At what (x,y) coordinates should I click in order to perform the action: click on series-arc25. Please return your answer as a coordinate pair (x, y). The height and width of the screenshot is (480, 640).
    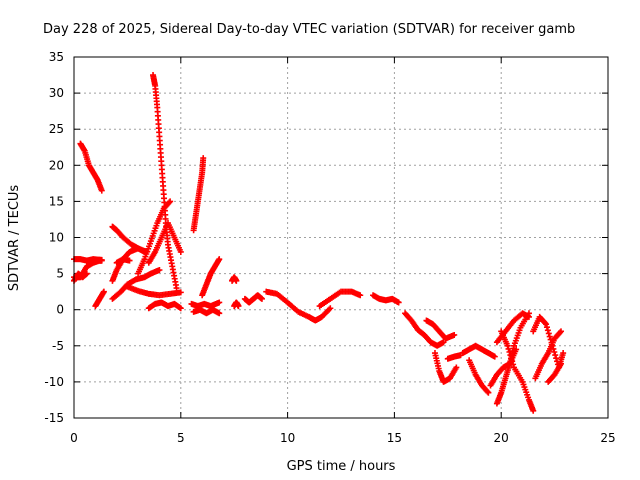
    Looking at the image, I should click on (424, 329).